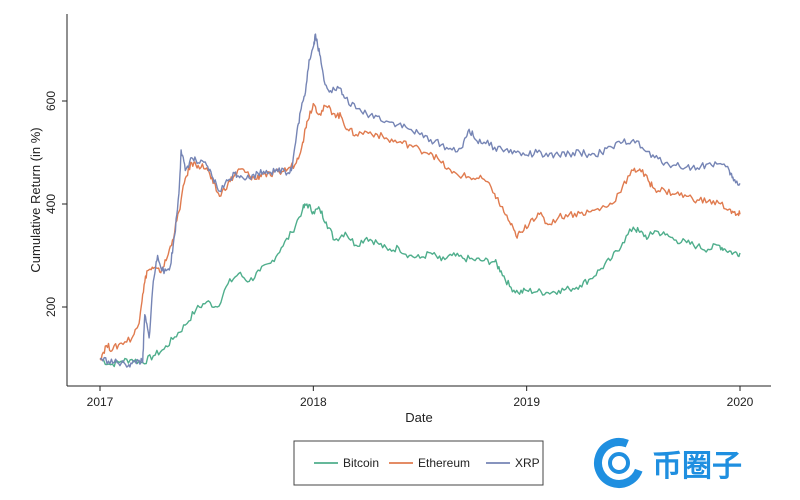 This screenshot has height=500, width=800. What do you see at coordinates (418, 417) in the screenshot?
I see `x-axis-title: Date` at bounding box center [418, 417].